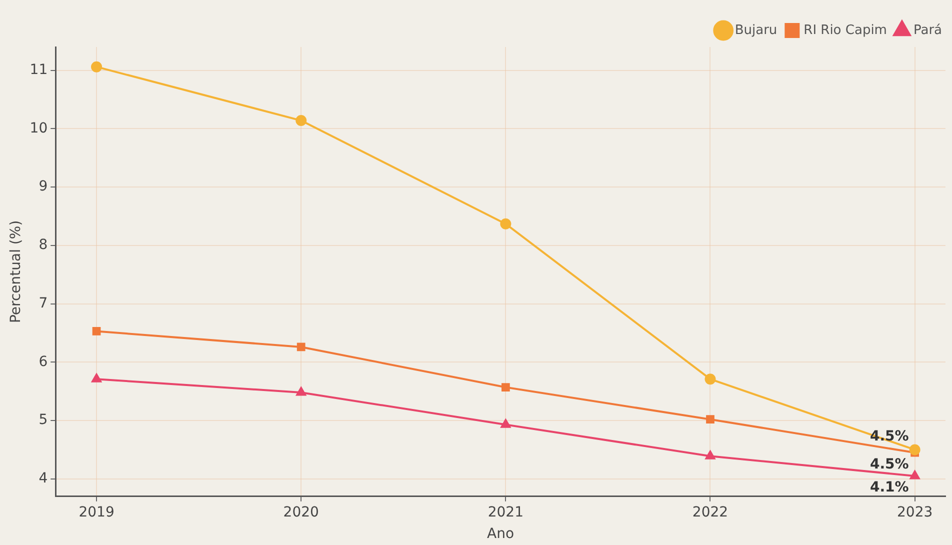  What do you see at coordinates (845, 30) in the screenshot?
I see `legend-label: RI Rio Capim` at bounding box center [845, 30].